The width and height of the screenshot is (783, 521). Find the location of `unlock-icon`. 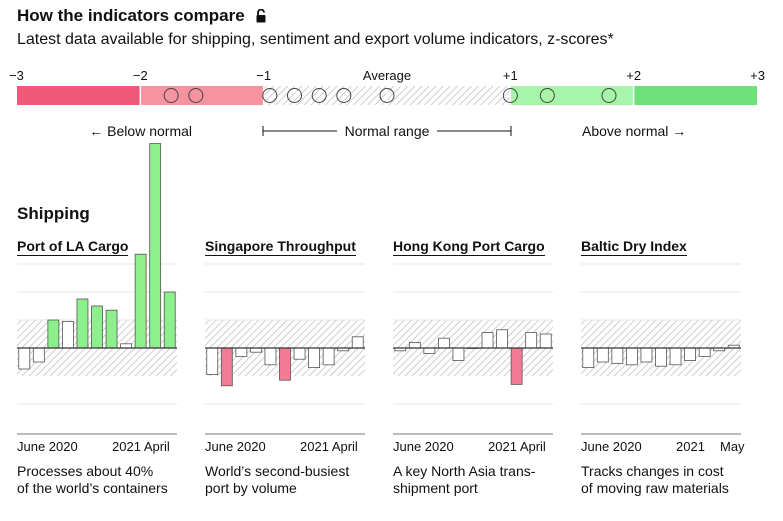

unlock-icon is located at coordinates (261, 18).